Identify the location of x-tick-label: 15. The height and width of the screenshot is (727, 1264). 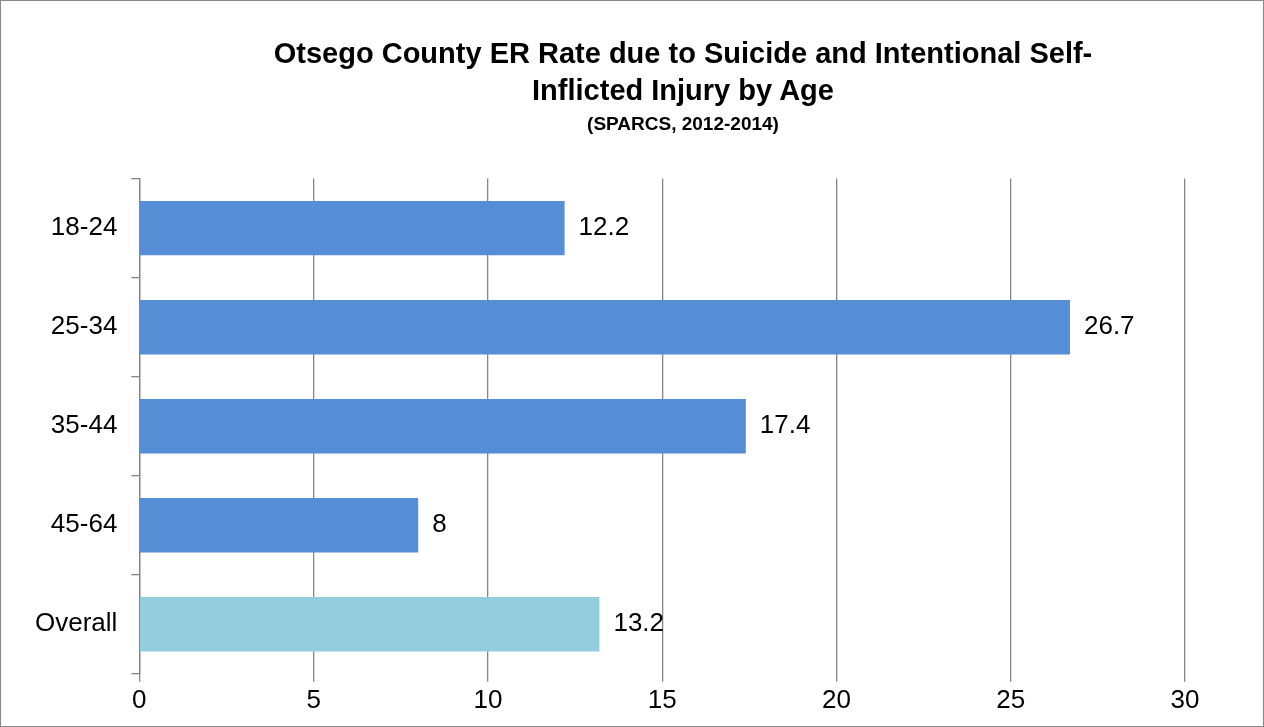
(662, 698).